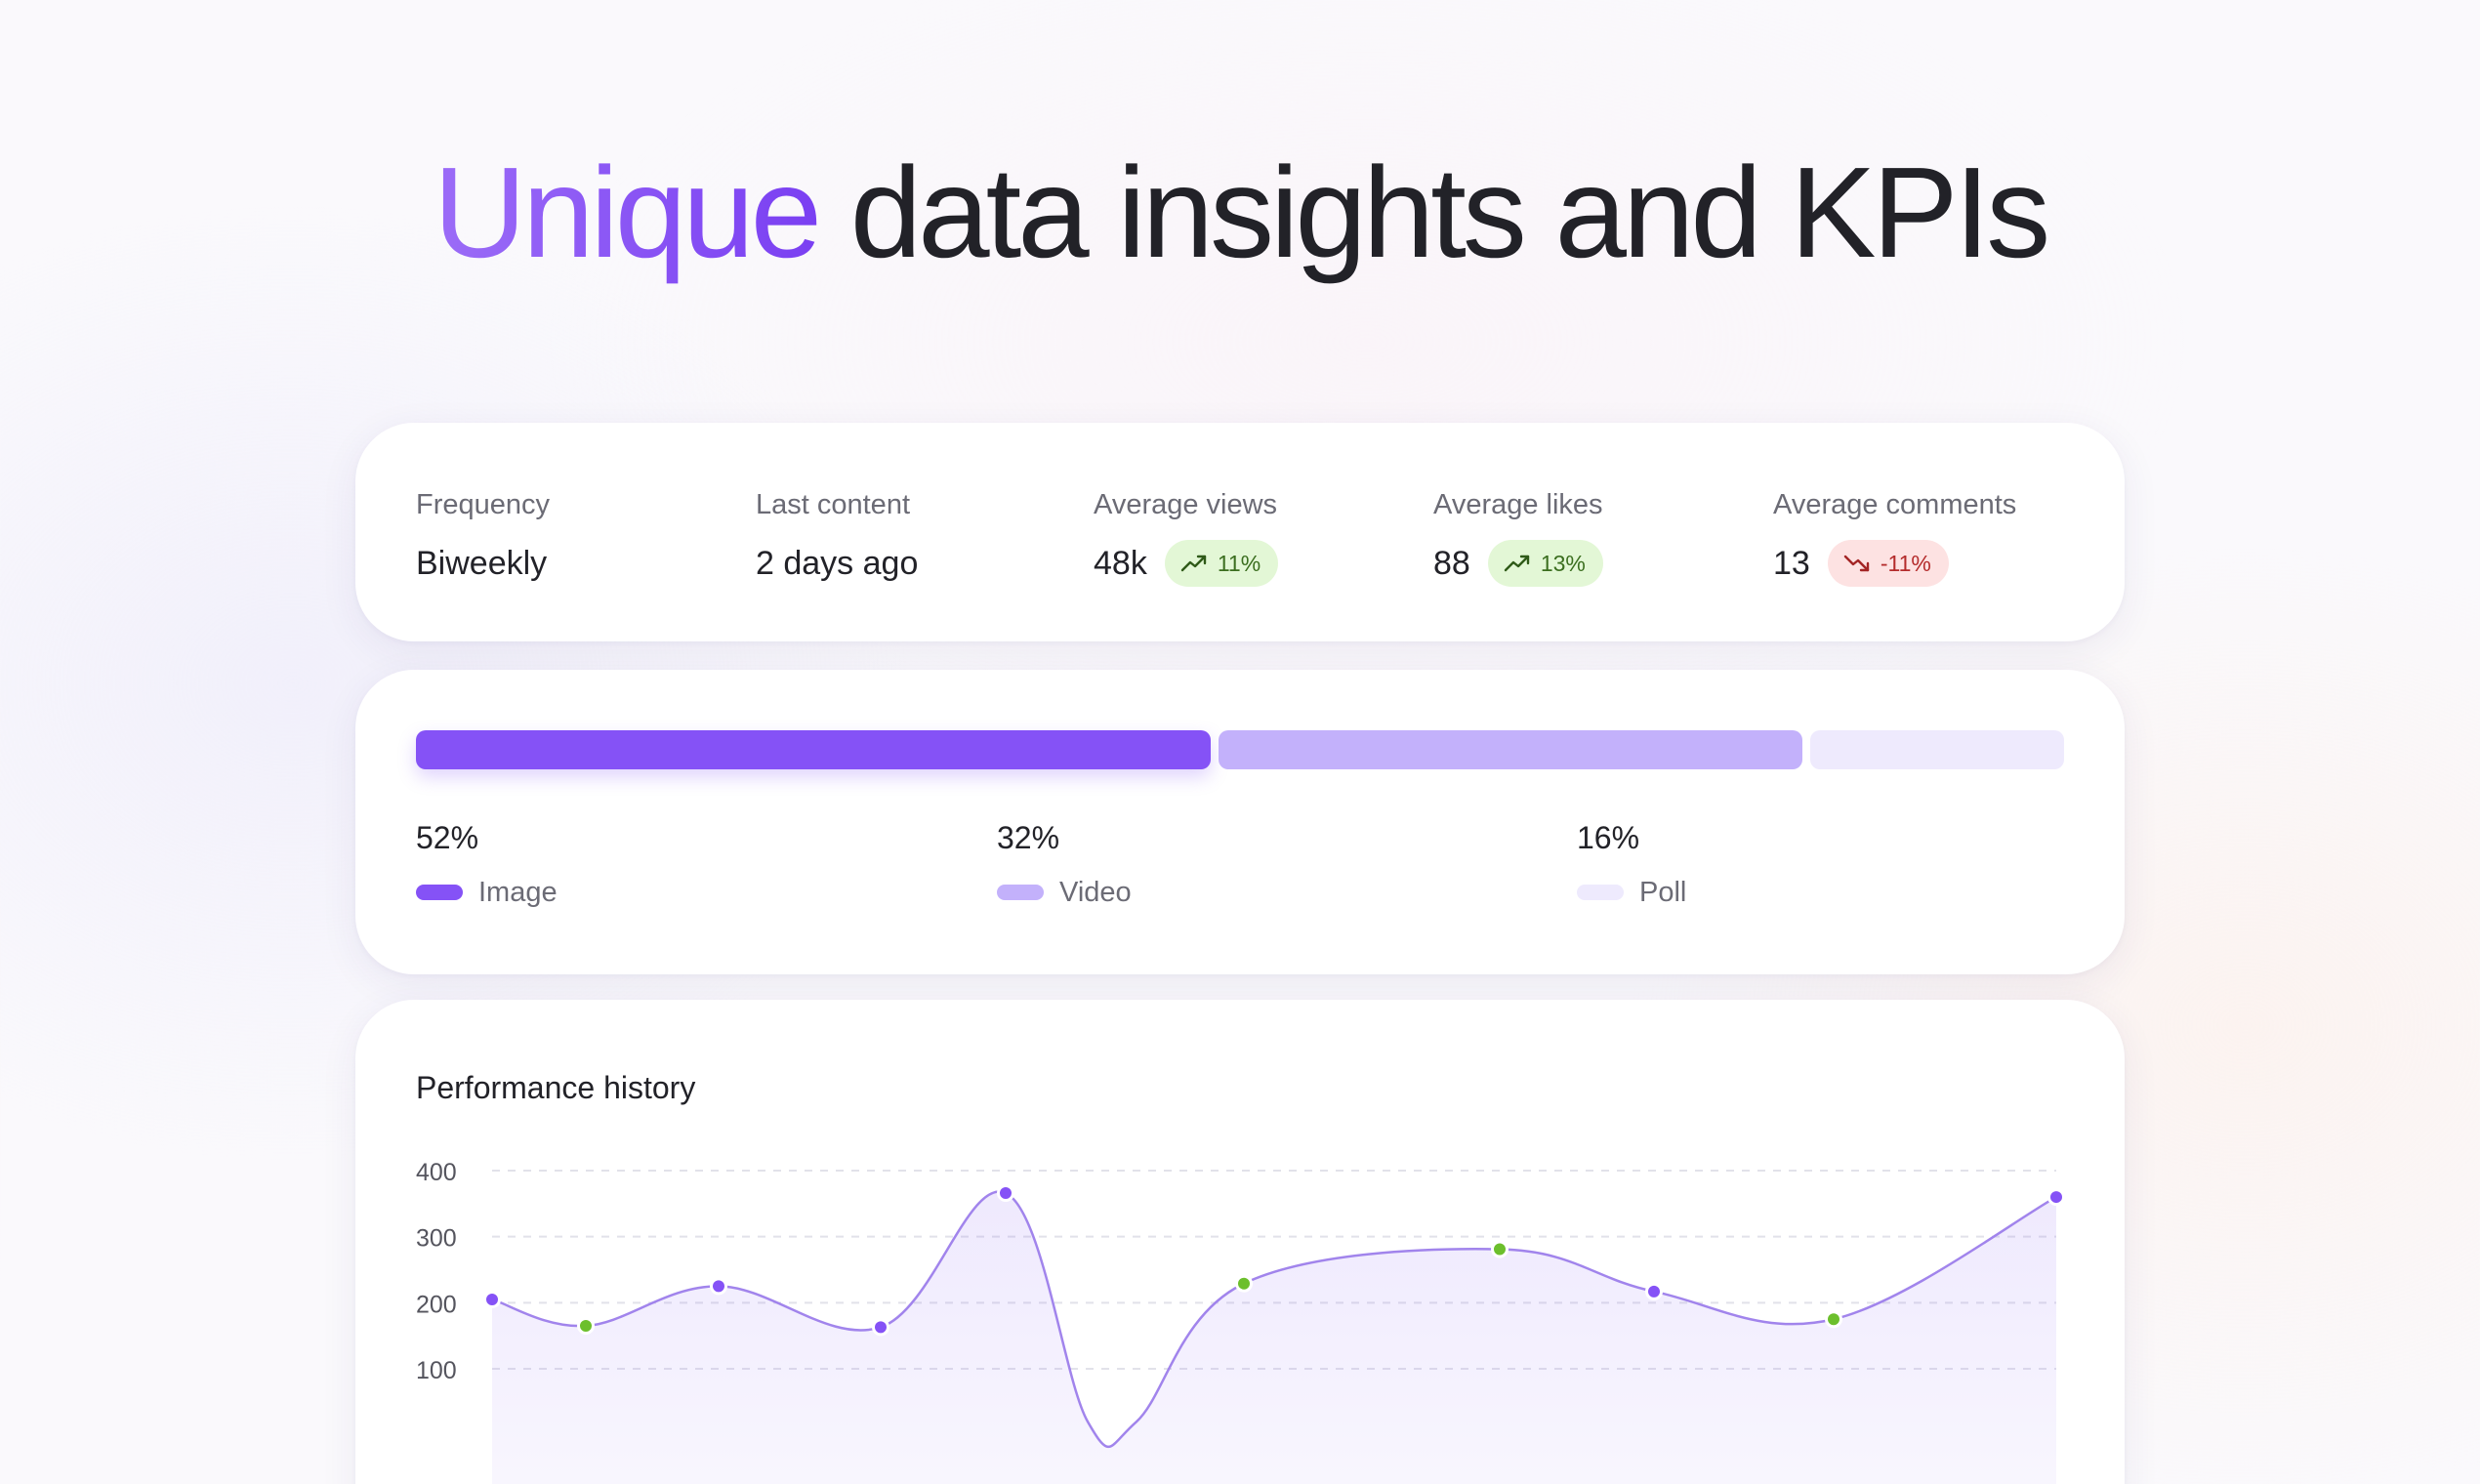 This screenshot has height=1484, width=2480. Describe the element at coordinates (837, 537) in the screenshot. I see `stat-last-content: Last content 2 days ago` at that location.